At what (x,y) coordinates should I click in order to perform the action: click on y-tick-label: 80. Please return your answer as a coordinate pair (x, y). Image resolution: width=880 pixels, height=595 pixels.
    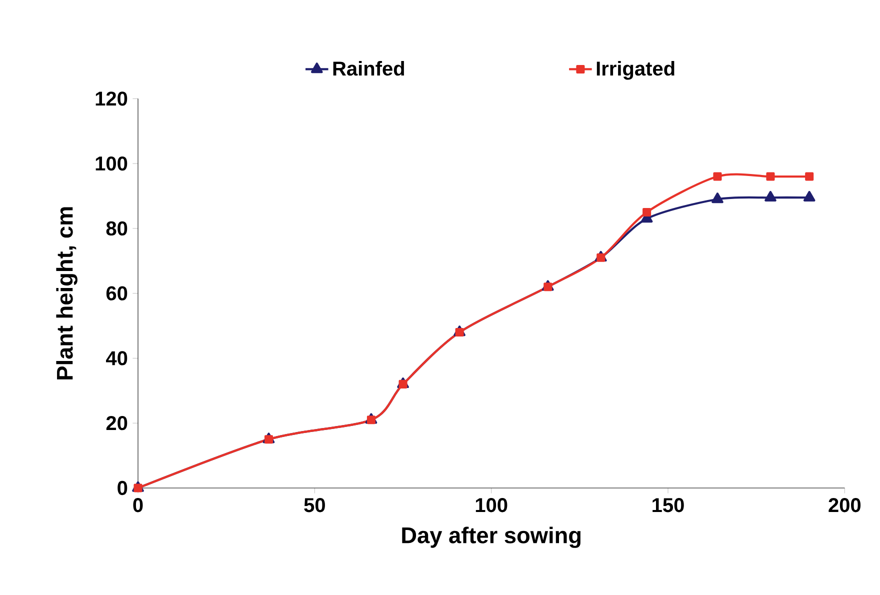
    Looking at the image, I should click on (117, 228).